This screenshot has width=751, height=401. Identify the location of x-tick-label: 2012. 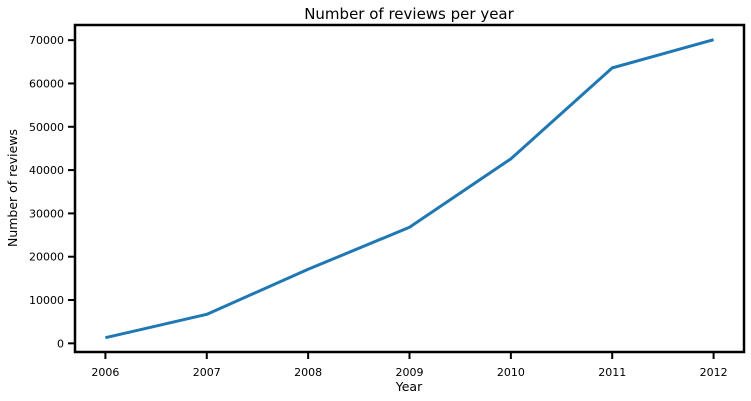
(714, 372).